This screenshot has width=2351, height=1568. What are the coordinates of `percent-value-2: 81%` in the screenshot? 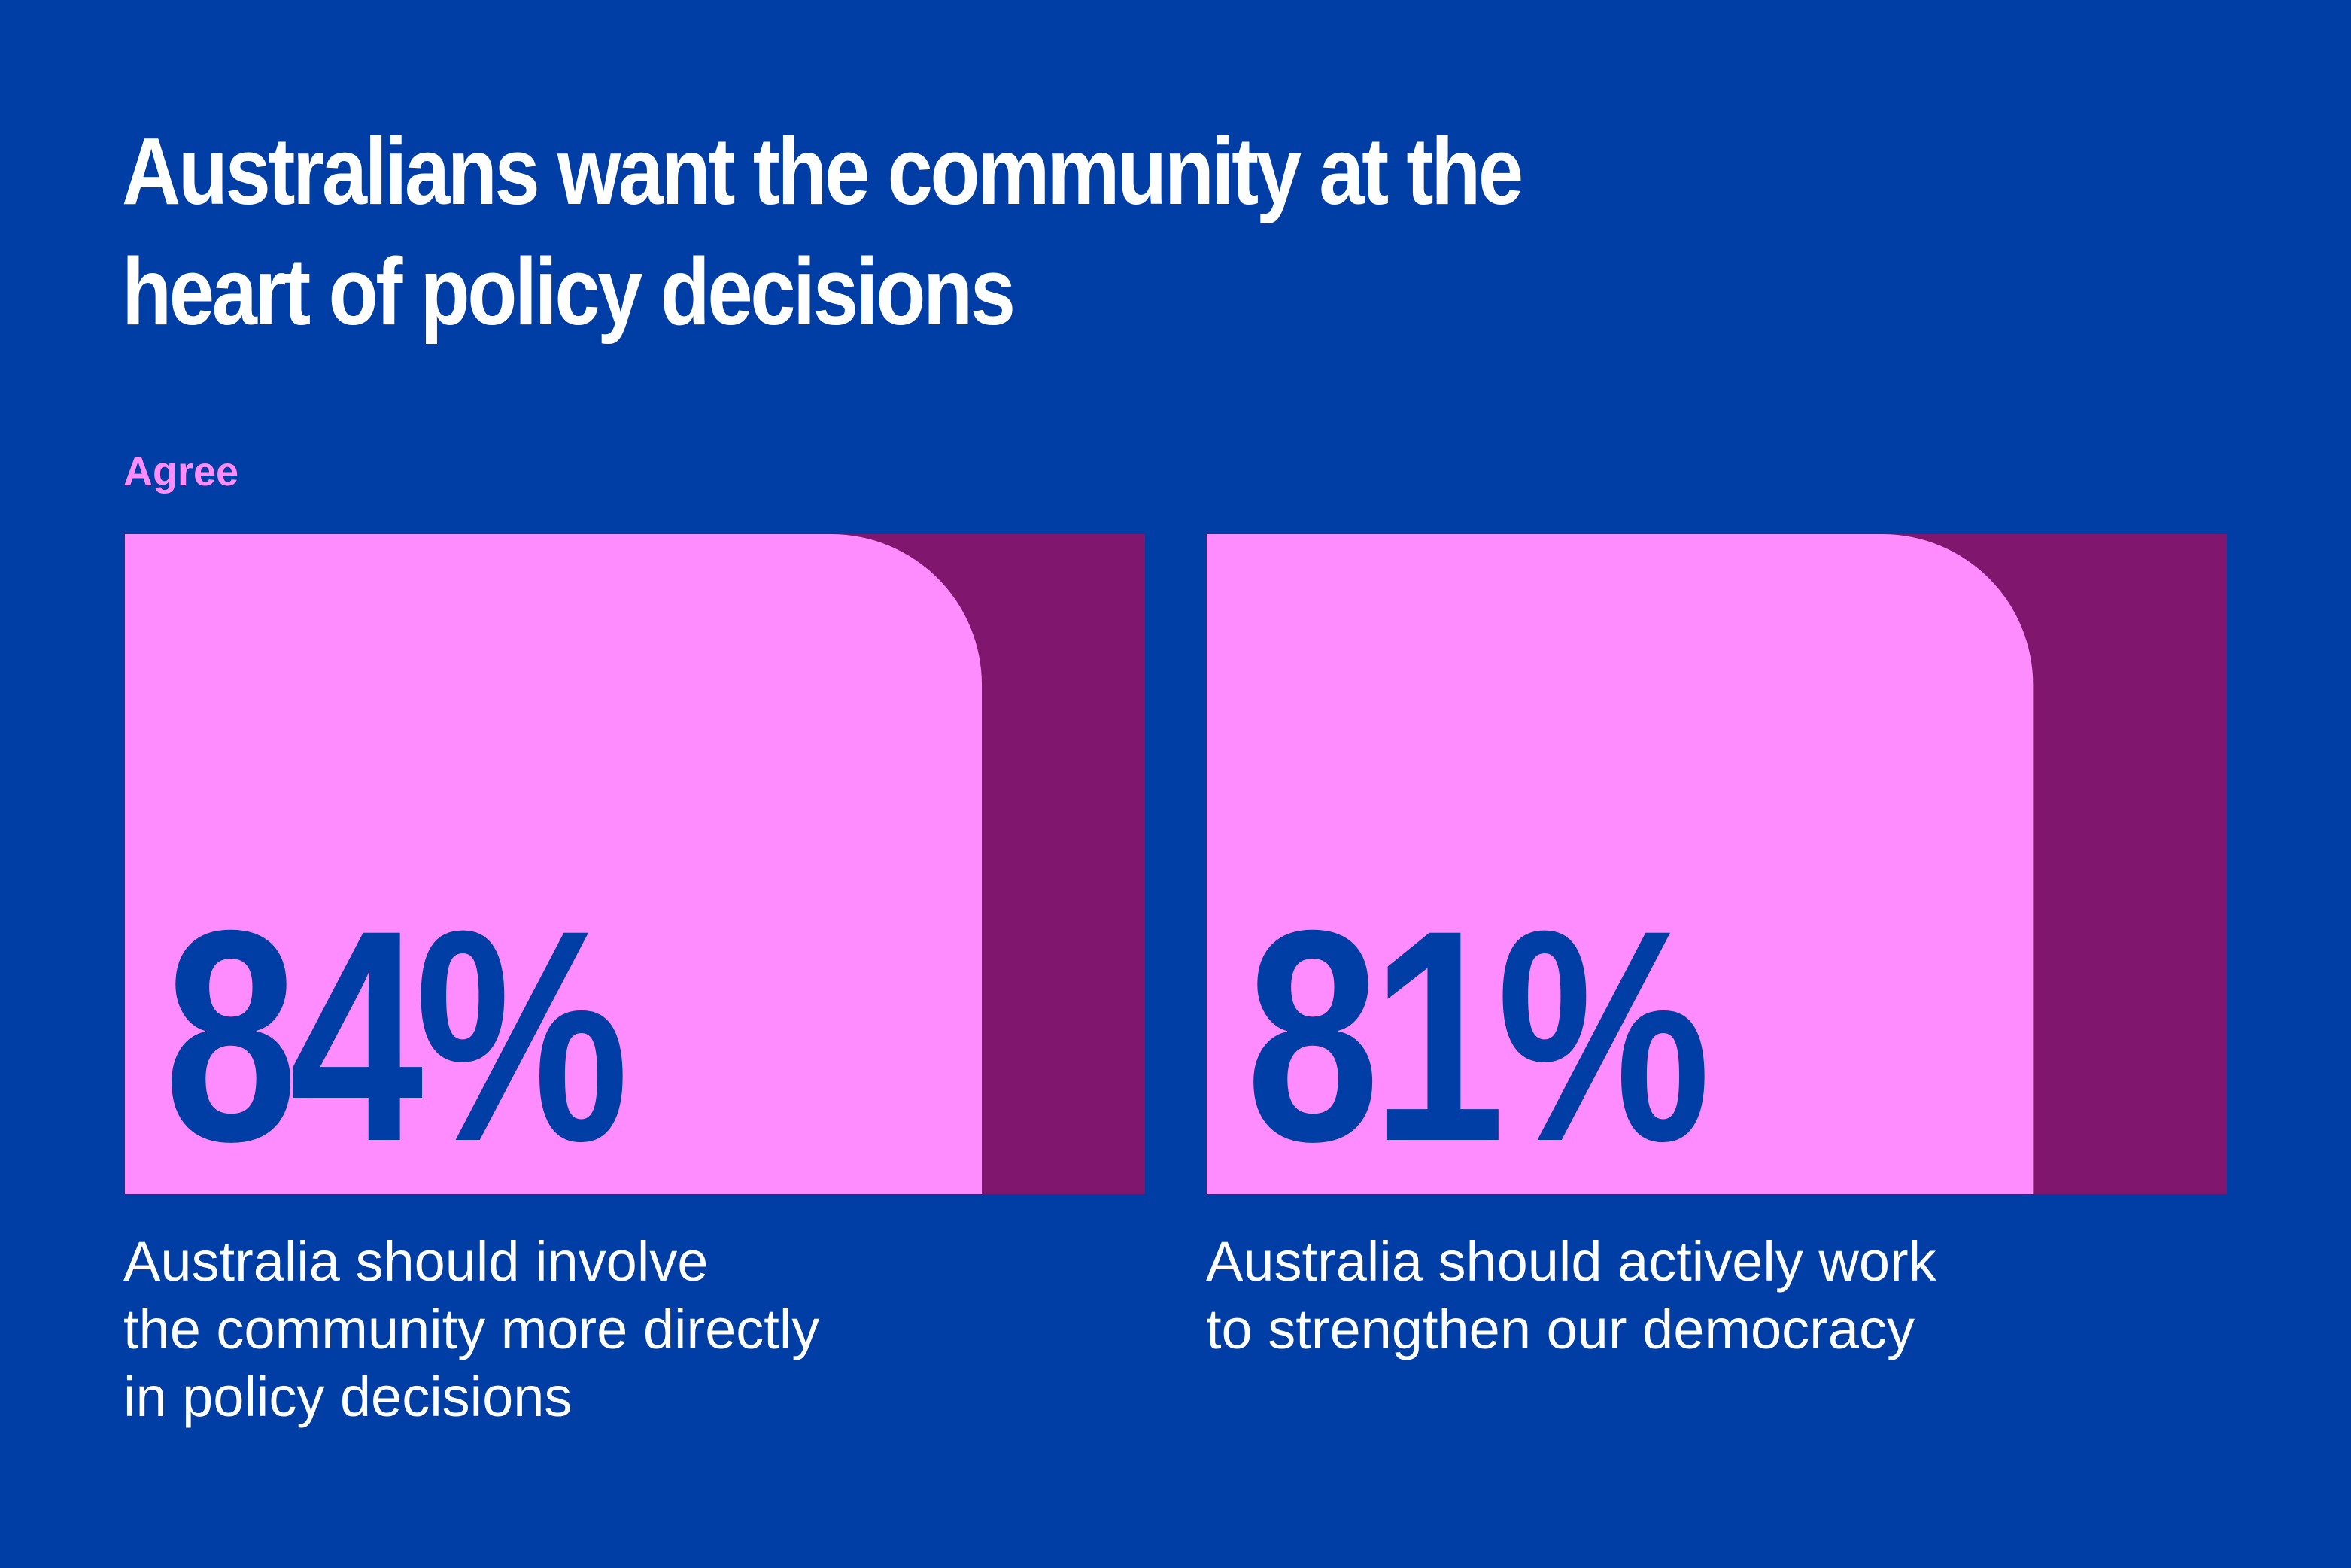 It's located at (1479, 1036).